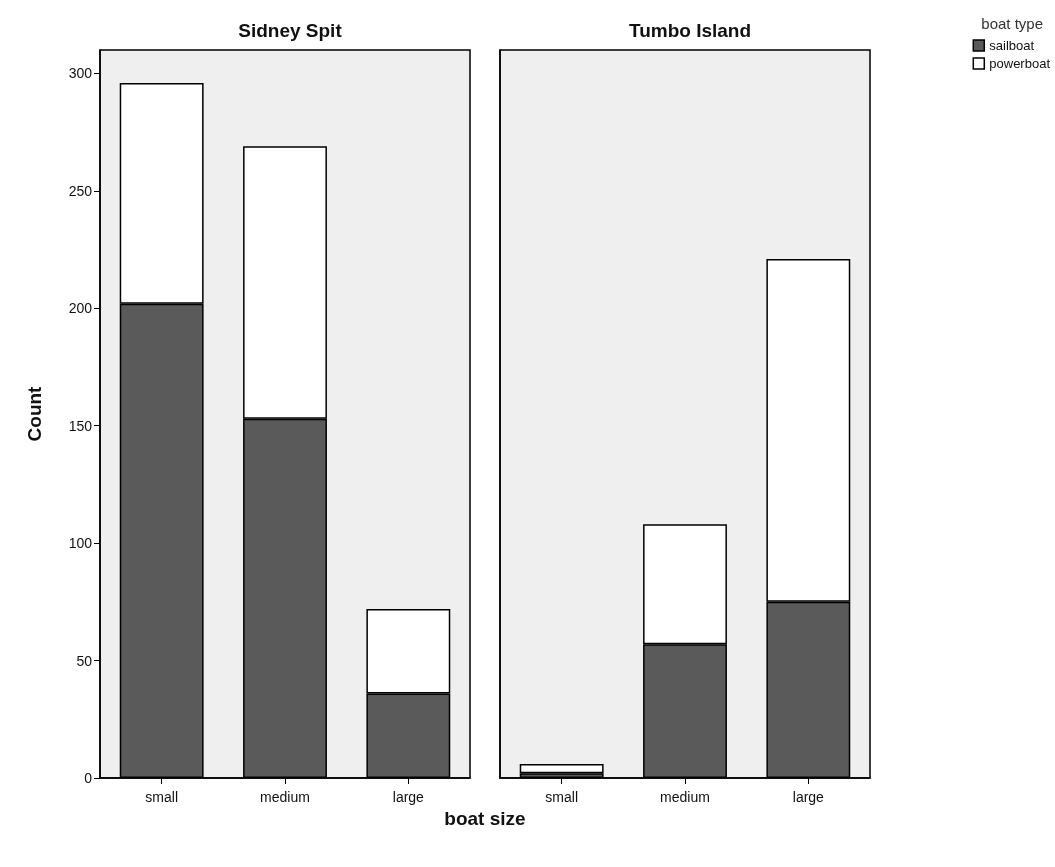 The width and height of the screenshot is (1055, 867). Describe the element at coordinates (80, 543) in the screenshot. I see `y-tick-label: 100` at that location.